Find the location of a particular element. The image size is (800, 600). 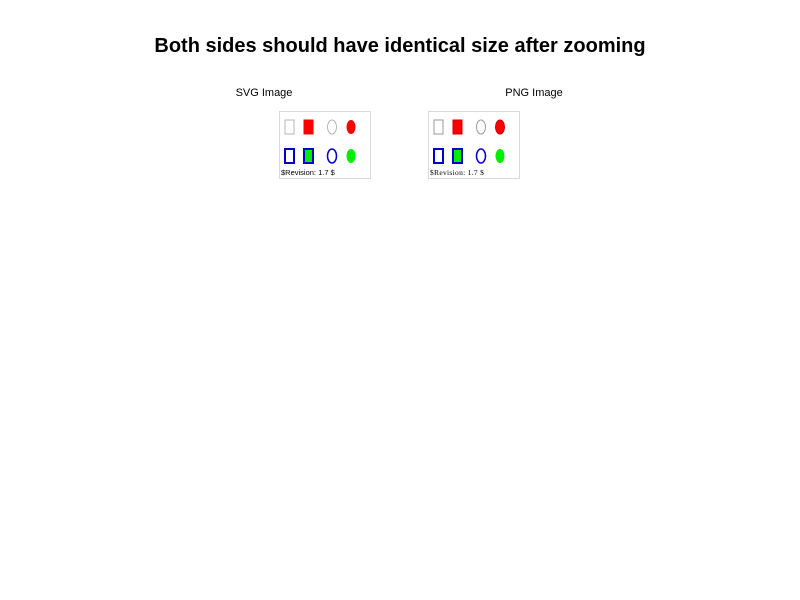

png-image: $Revision: 1.7 $ is located at coordinates (474, 145).